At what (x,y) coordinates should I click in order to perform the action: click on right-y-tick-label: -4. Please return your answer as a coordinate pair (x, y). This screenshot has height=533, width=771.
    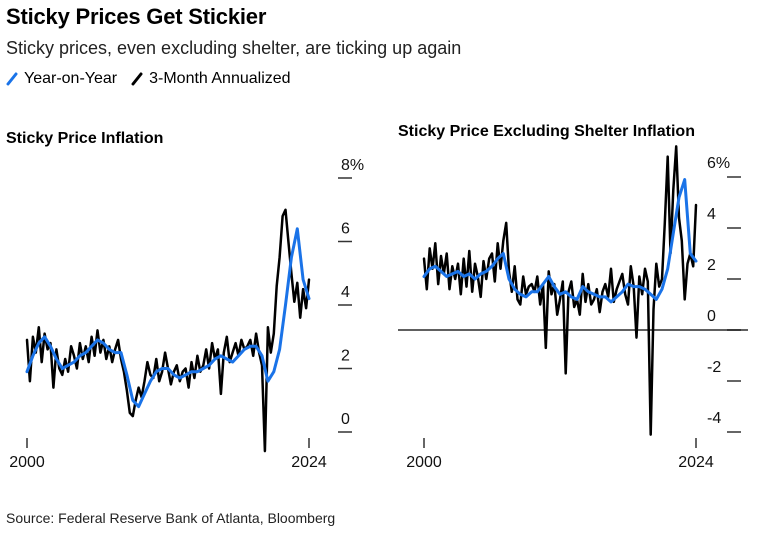
    Looking at the image, I should click on (714, 418).